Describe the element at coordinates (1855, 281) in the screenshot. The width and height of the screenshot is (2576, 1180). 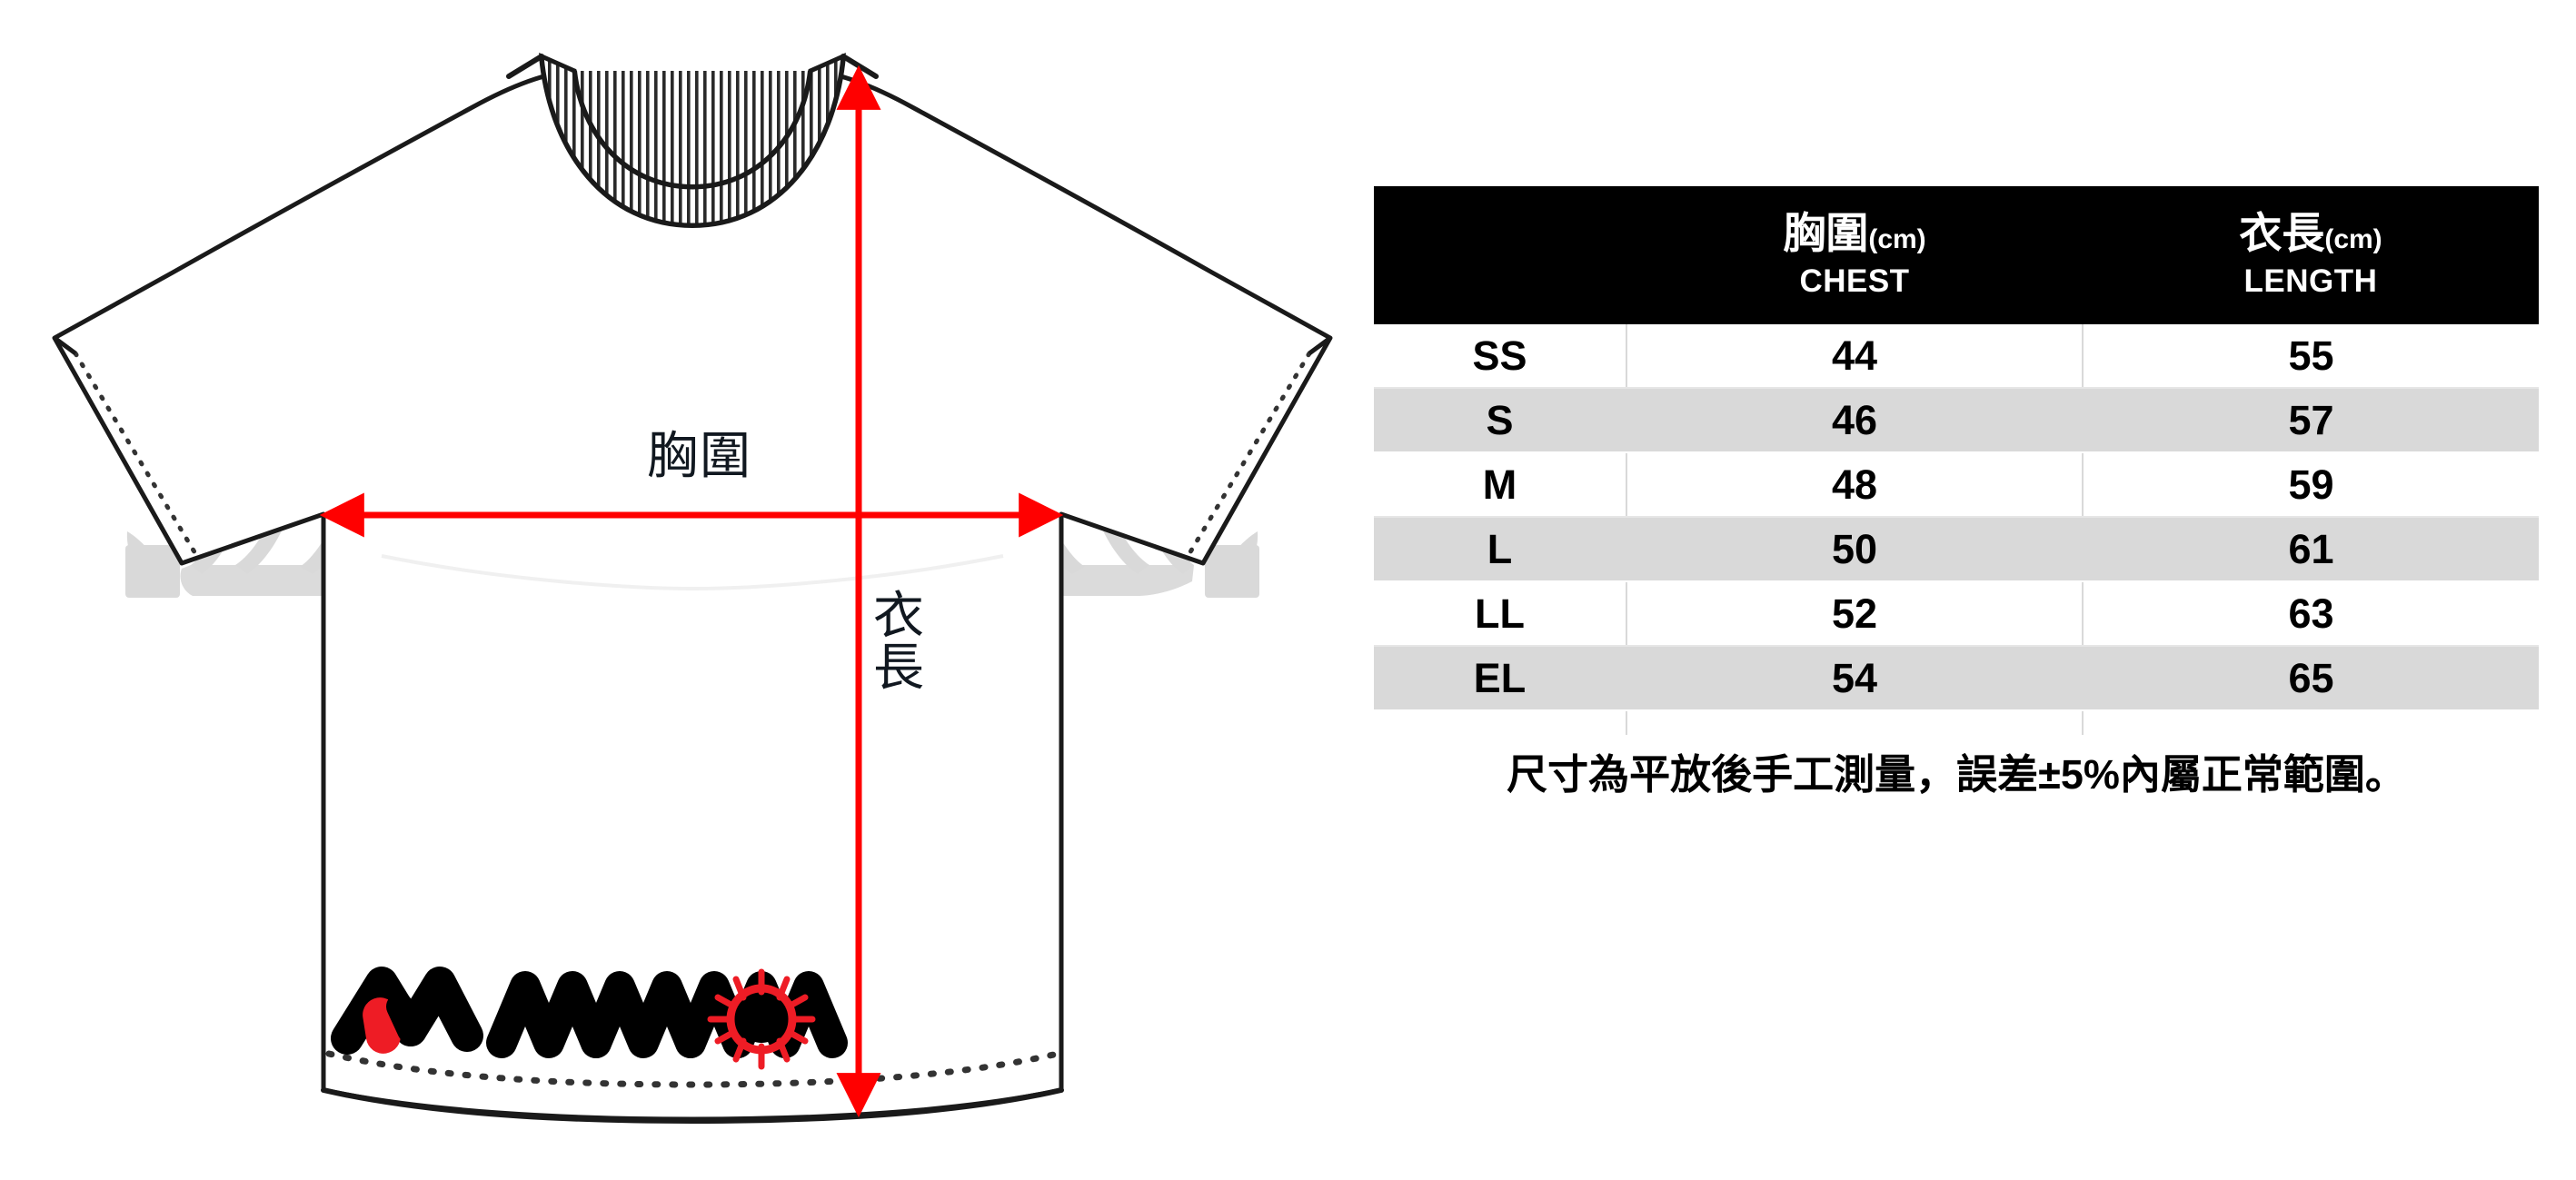
I see `header-chest-en: CHEST` at that location.